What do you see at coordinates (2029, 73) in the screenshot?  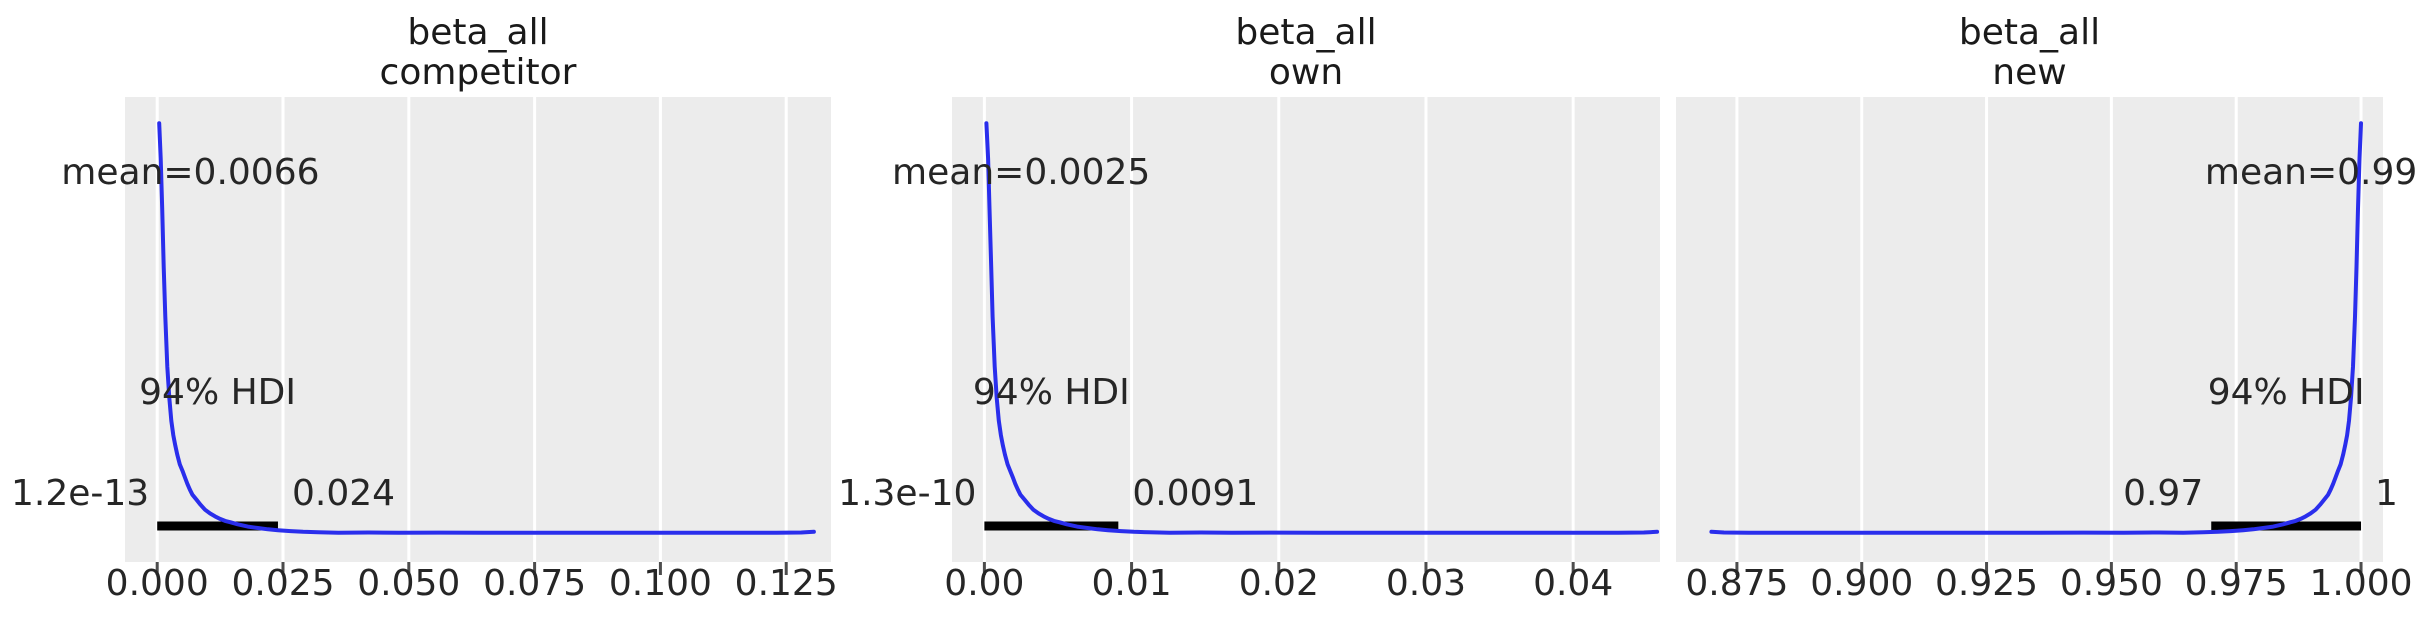 I see `subplot-title-line2: new` at bounding box center [2029, 73].